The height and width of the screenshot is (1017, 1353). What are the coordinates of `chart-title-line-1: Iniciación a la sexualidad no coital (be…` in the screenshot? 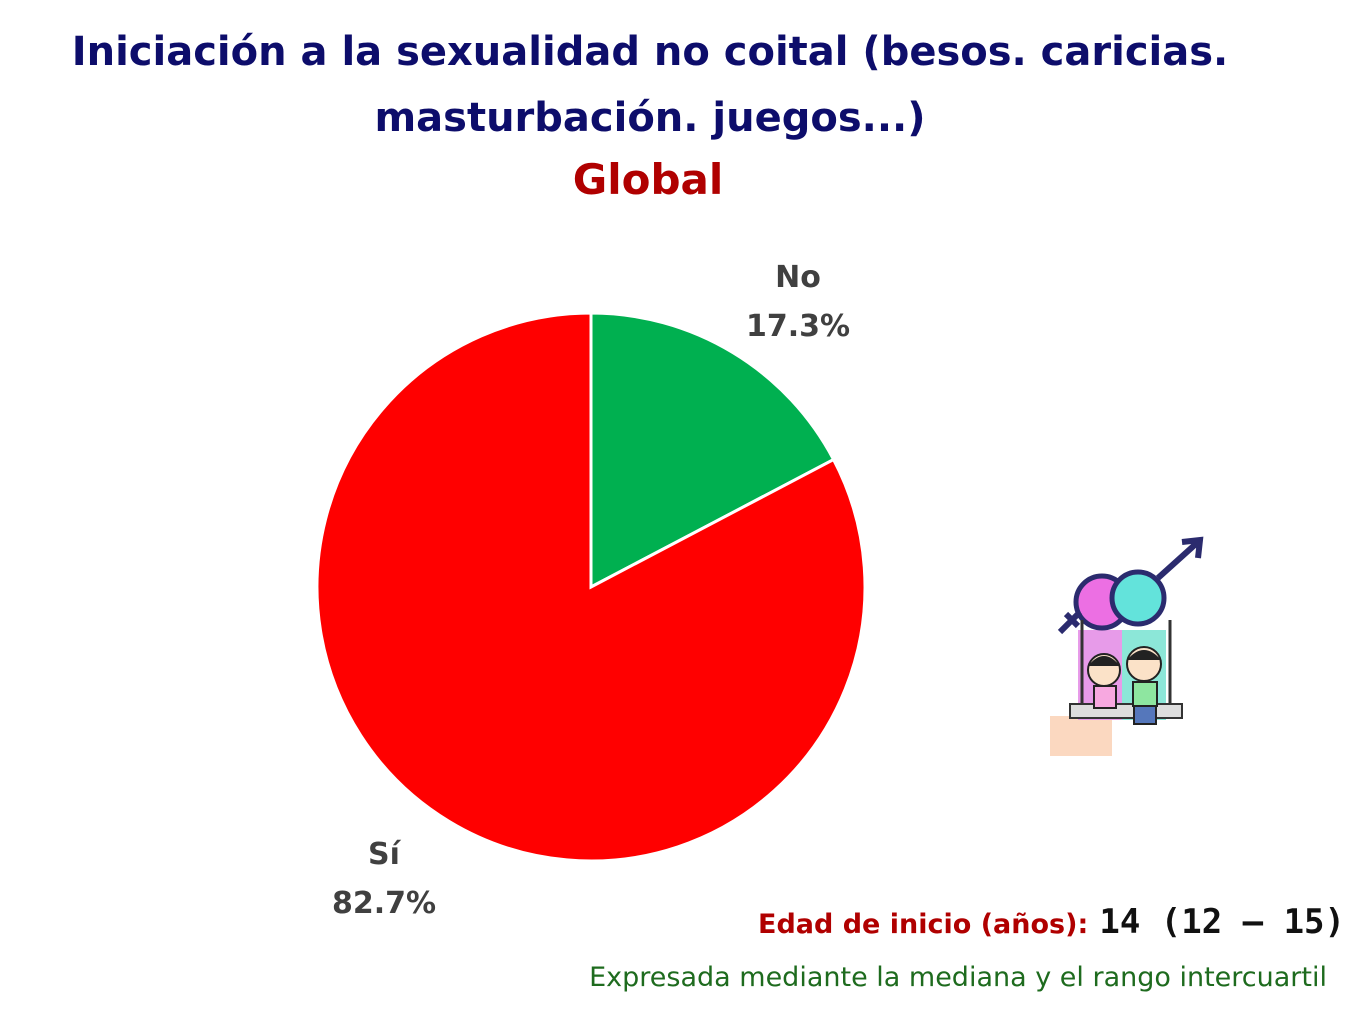 It's located at (650, 52).